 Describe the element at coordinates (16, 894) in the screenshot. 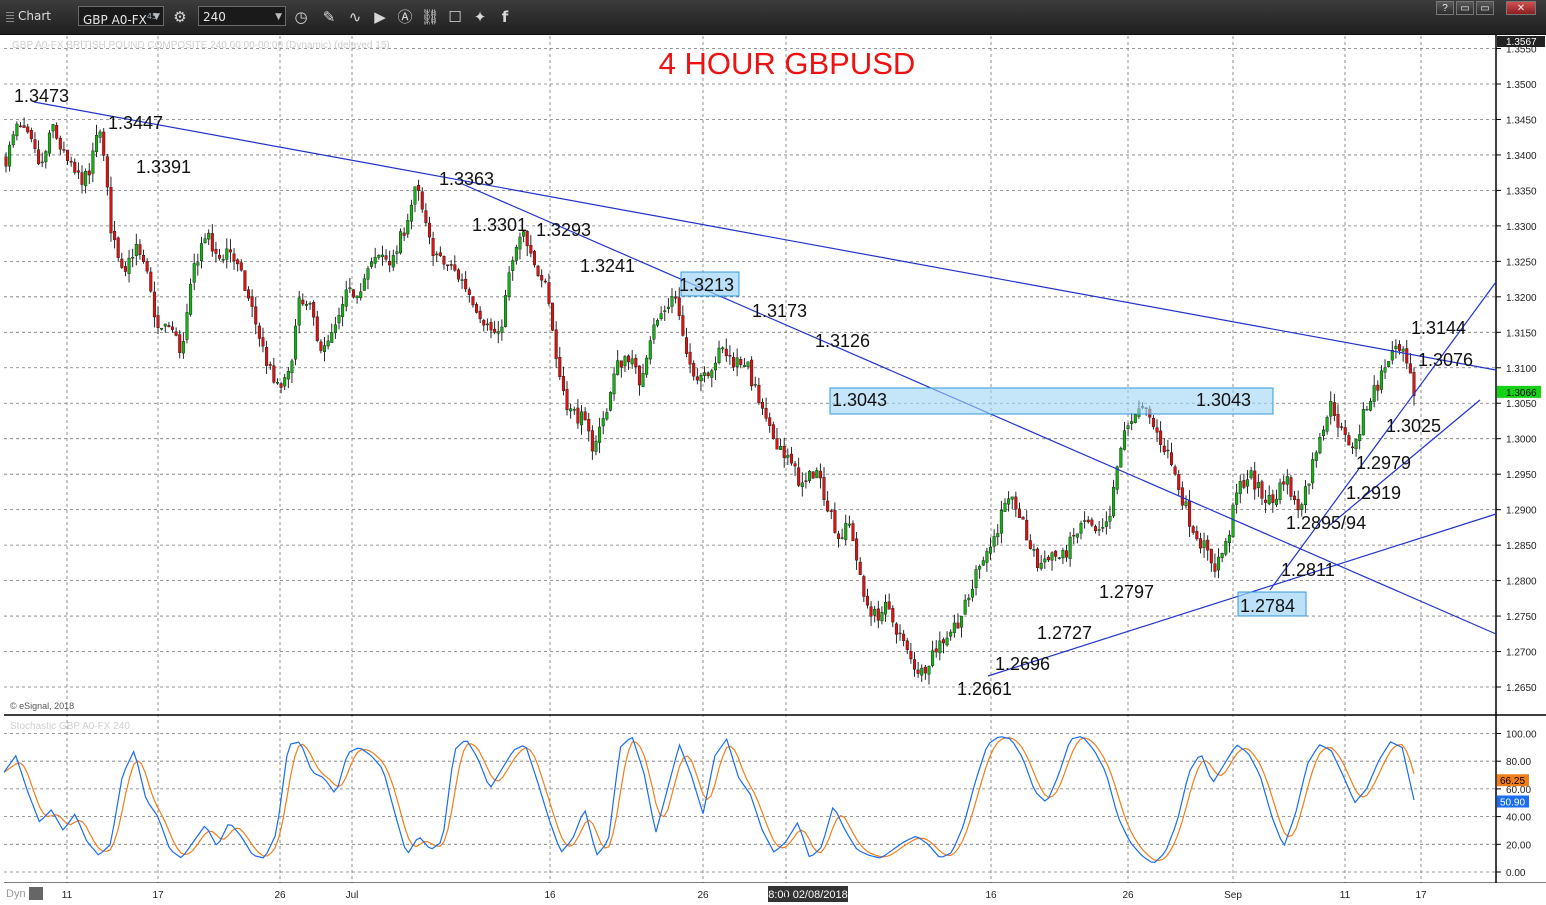

I see `dyn-label: Dyn` at that location.